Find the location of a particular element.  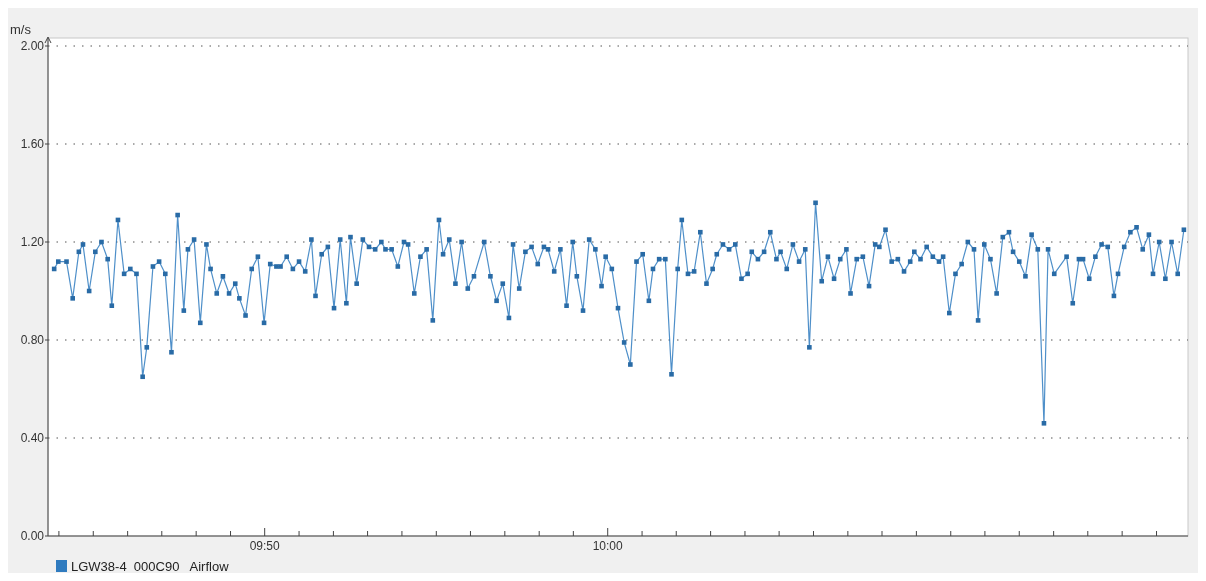

y-axis-title: m/s is located at coordinates (21, 29).